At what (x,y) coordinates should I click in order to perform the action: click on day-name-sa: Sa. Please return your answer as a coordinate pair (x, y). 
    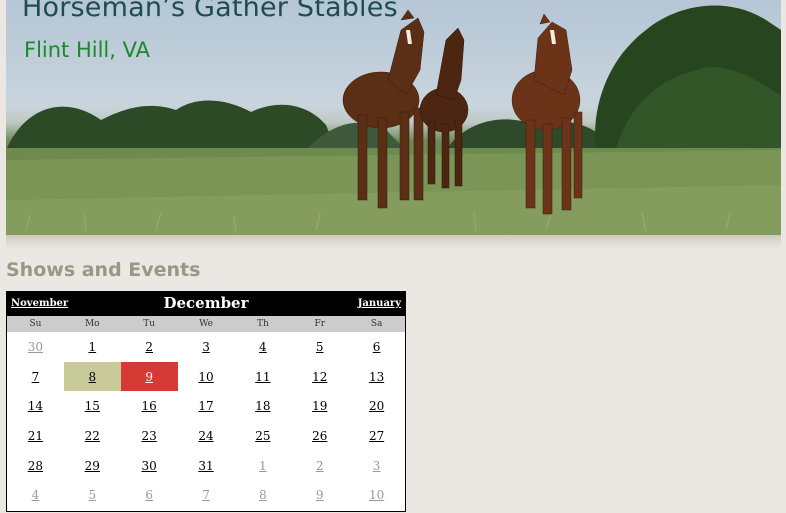
    Looking at the image, I should click on (376, 324).